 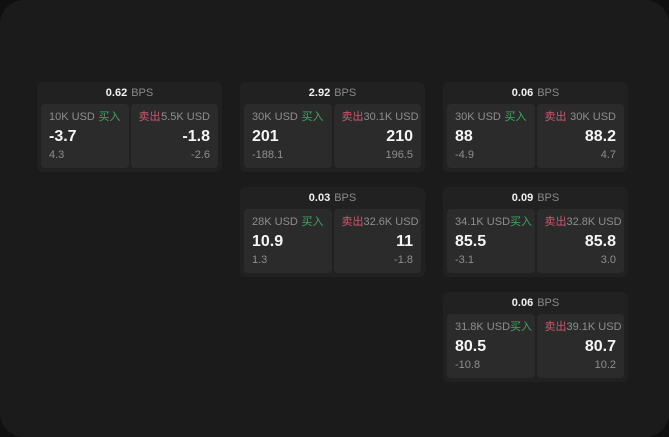 I want to click on buy-panel: 31.8K USD 买入 80.5 -10.8, so click(x=491, y=346).